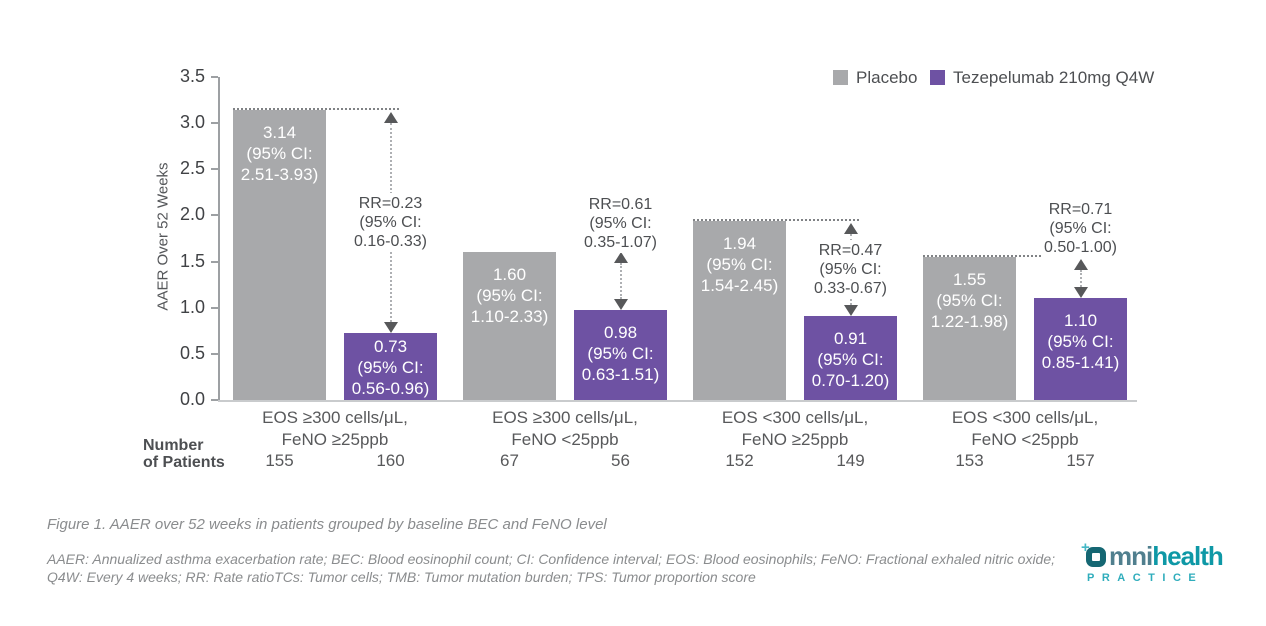 The width and height of the screenshot is (1266, 626). Describe the element at coordinates (184, 454) in the screenshot. I see `patients-header: Number of Patients` at that location.